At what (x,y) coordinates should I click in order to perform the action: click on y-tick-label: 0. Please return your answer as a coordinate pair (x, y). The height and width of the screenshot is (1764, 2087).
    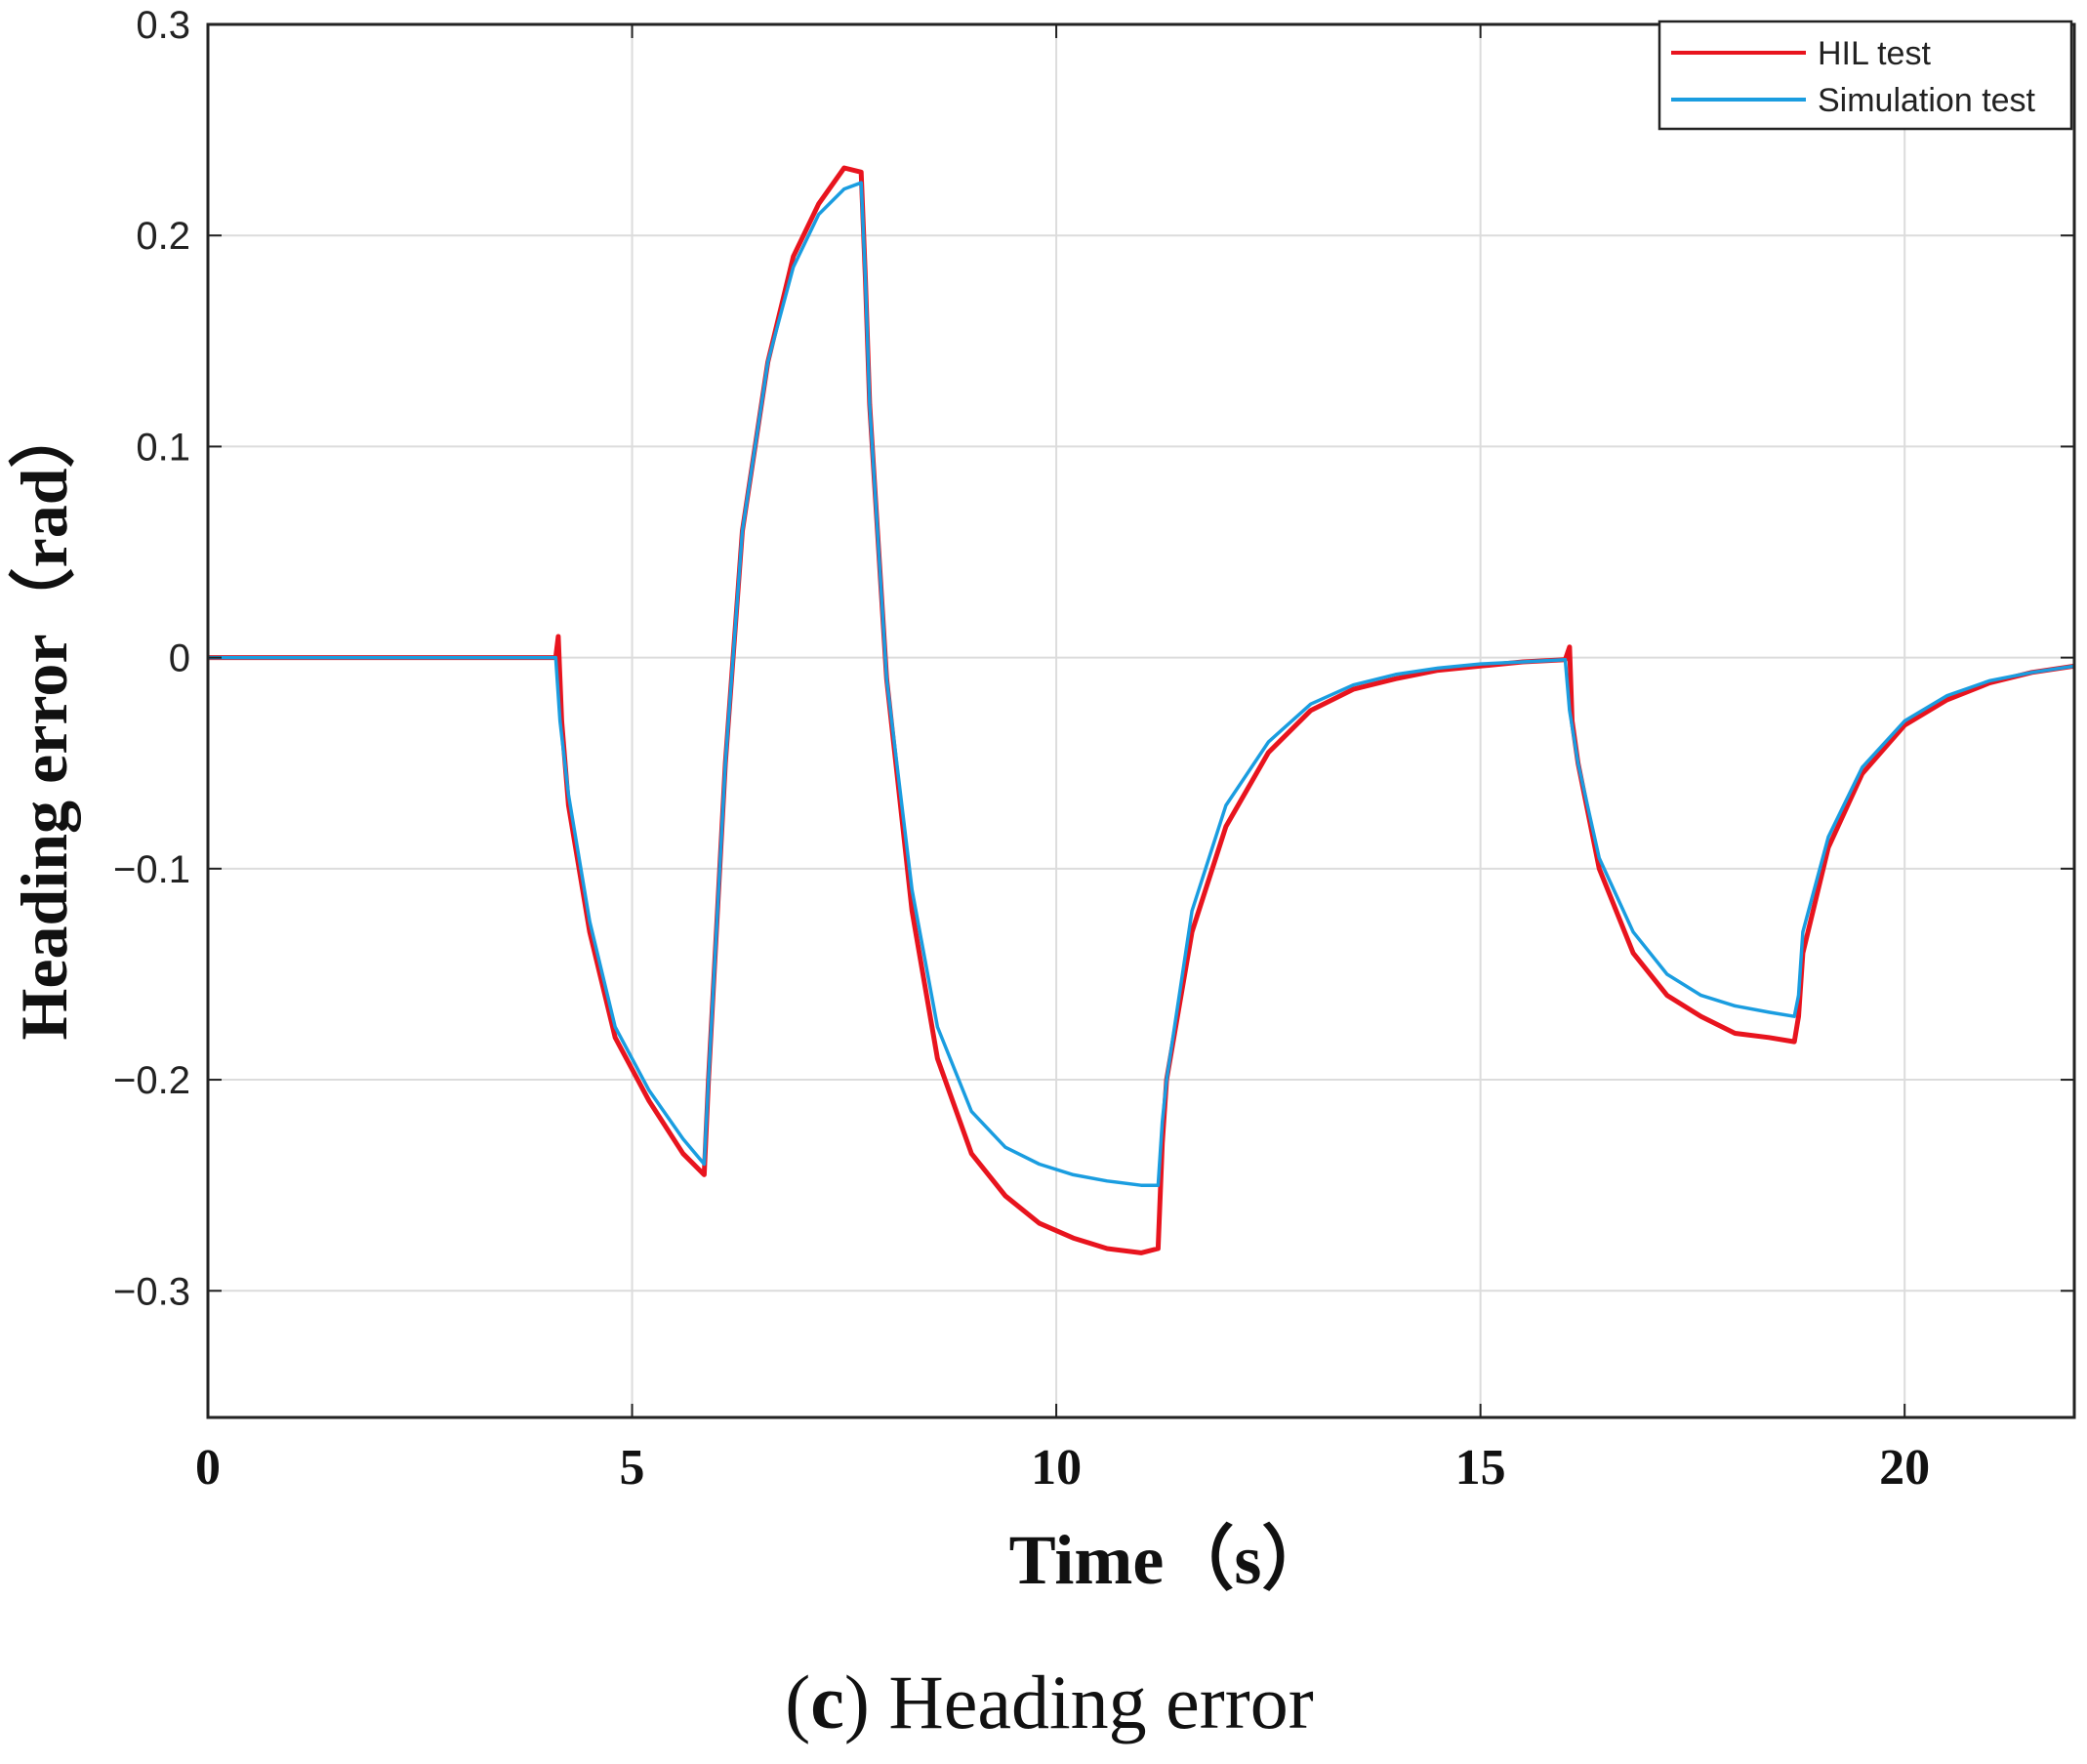
    Looking at the image, I should click on (179, 658).